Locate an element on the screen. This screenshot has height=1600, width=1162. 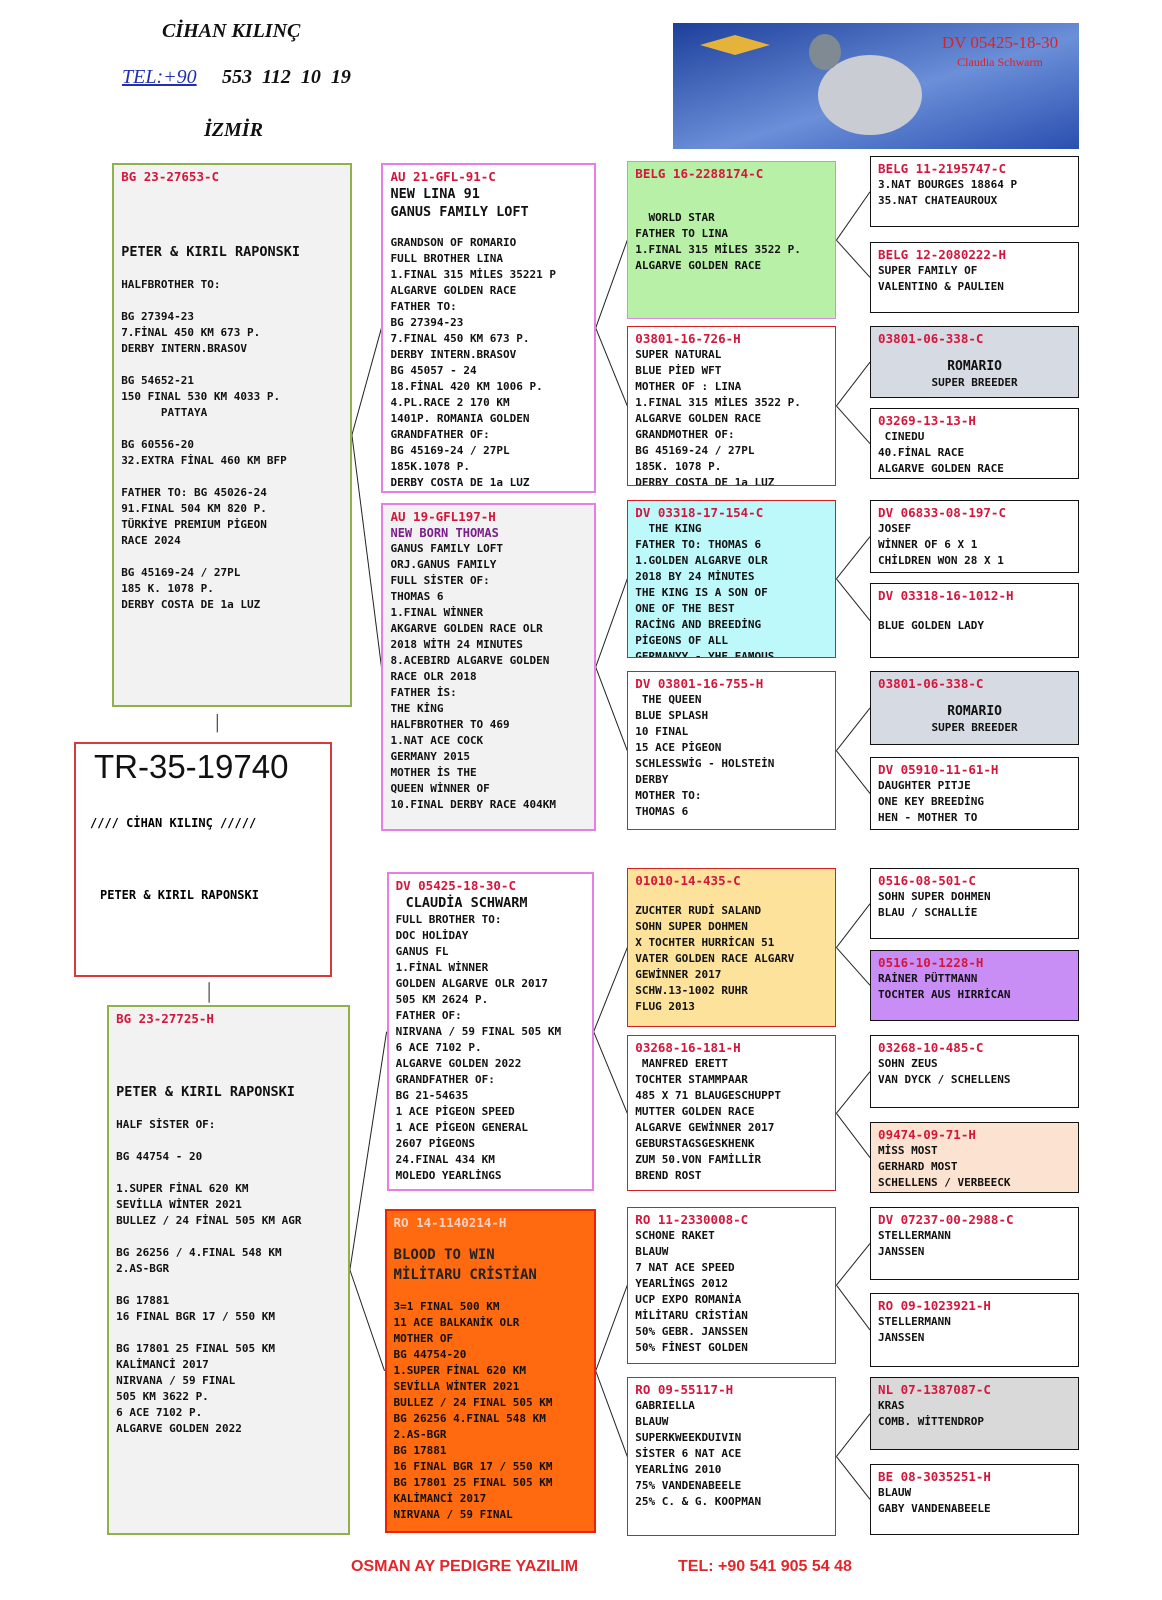
text-line: MOLEDO YEARLİNGS is located at coordinates (448, 1176).